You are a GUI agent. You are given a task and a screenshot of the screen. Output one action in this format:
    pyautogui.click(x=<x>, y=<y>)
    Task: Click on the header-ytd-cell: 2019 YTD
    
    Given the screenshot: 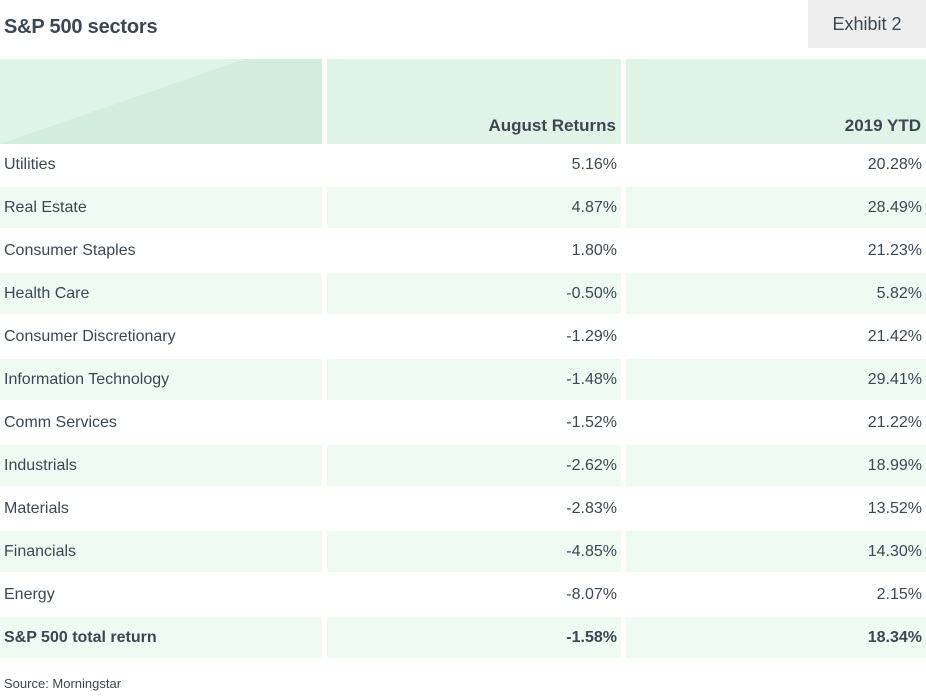 What is the action you would take?
    pyautogui.click(x=776, y=101)
    